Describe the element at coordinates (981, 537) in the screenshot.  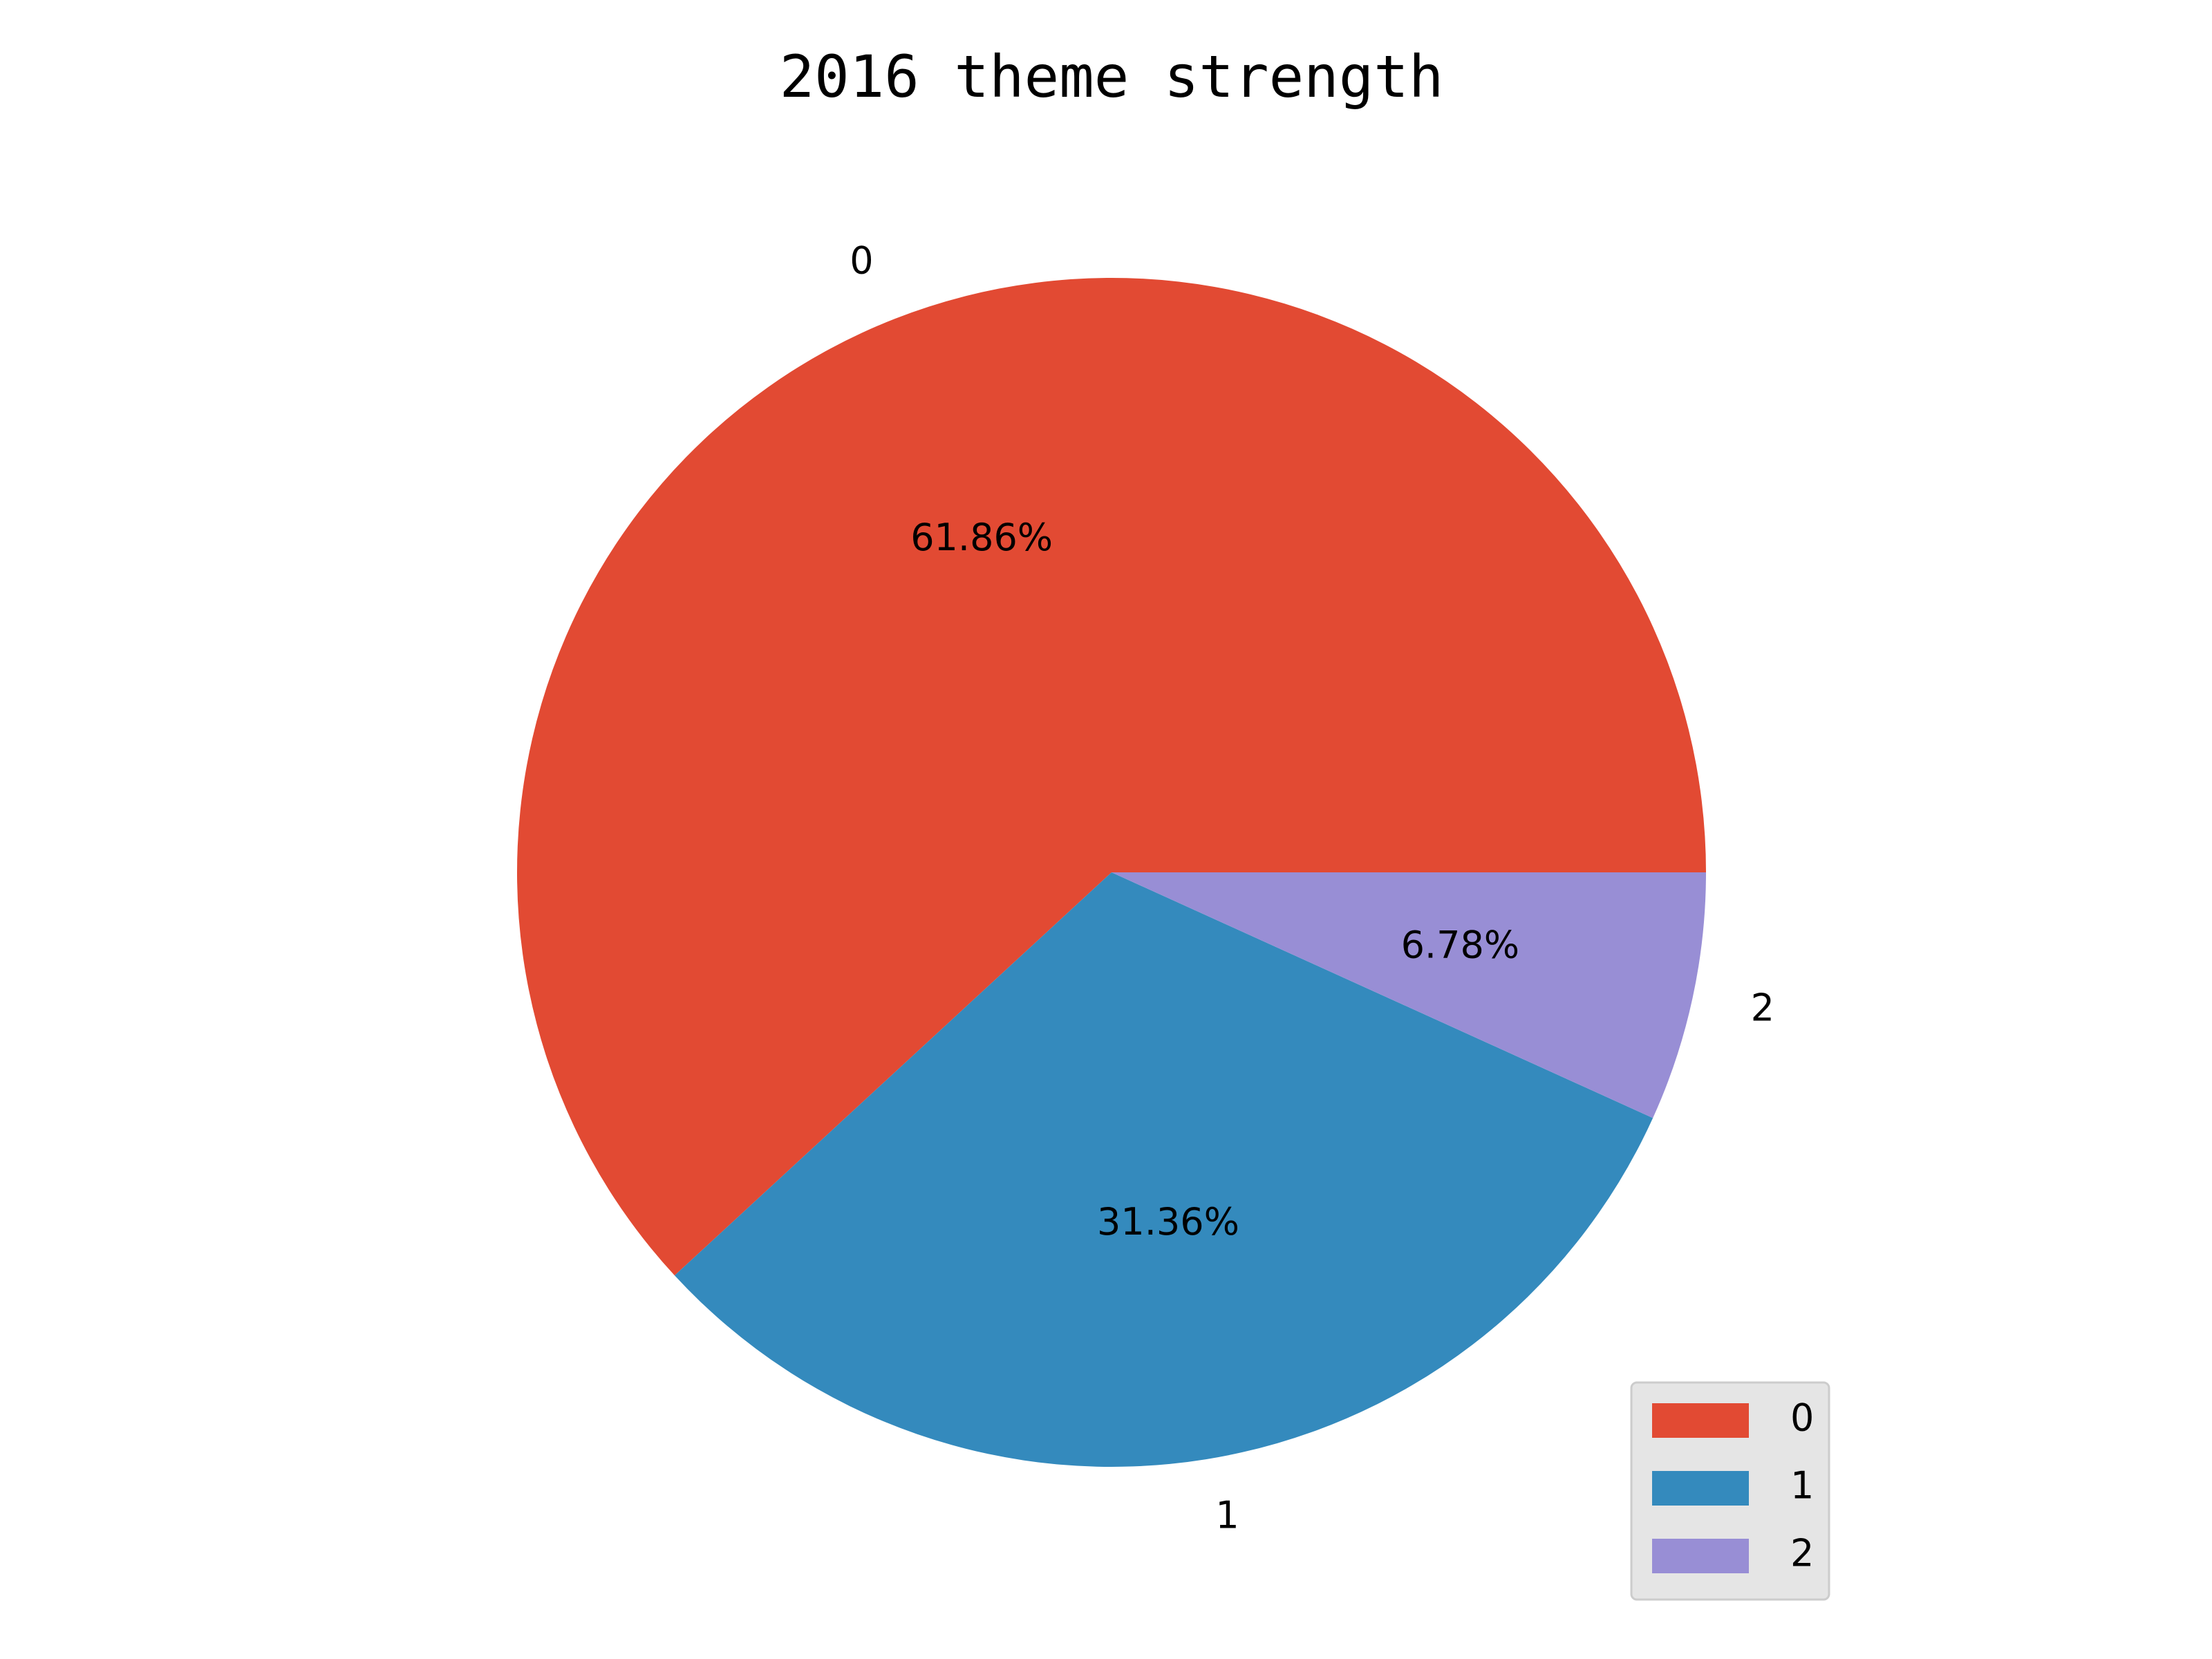
I see `percent-label-0: 61.86%` at that location.